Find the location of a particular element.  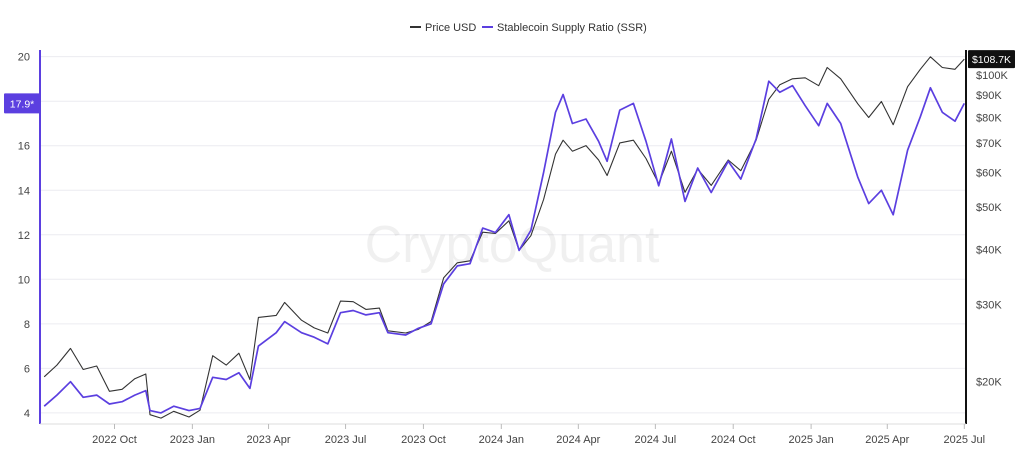

legend-label: Price USD is located at coordinates (450, 28).